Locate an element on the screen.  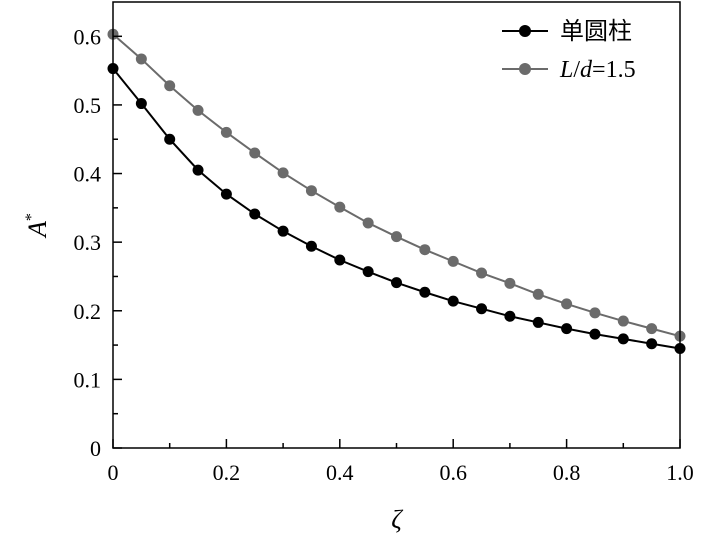
x-tick-label: 0.2 is located at coordinates (227, 472).